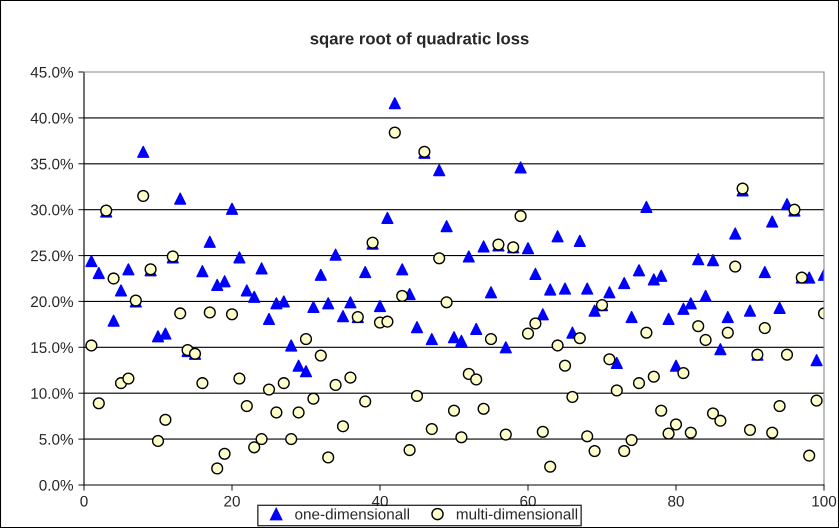 Image resolution: width=839 pixels, height=528 pixels. I want to click on y-tick-label: 20.0%, so click(52, 302).